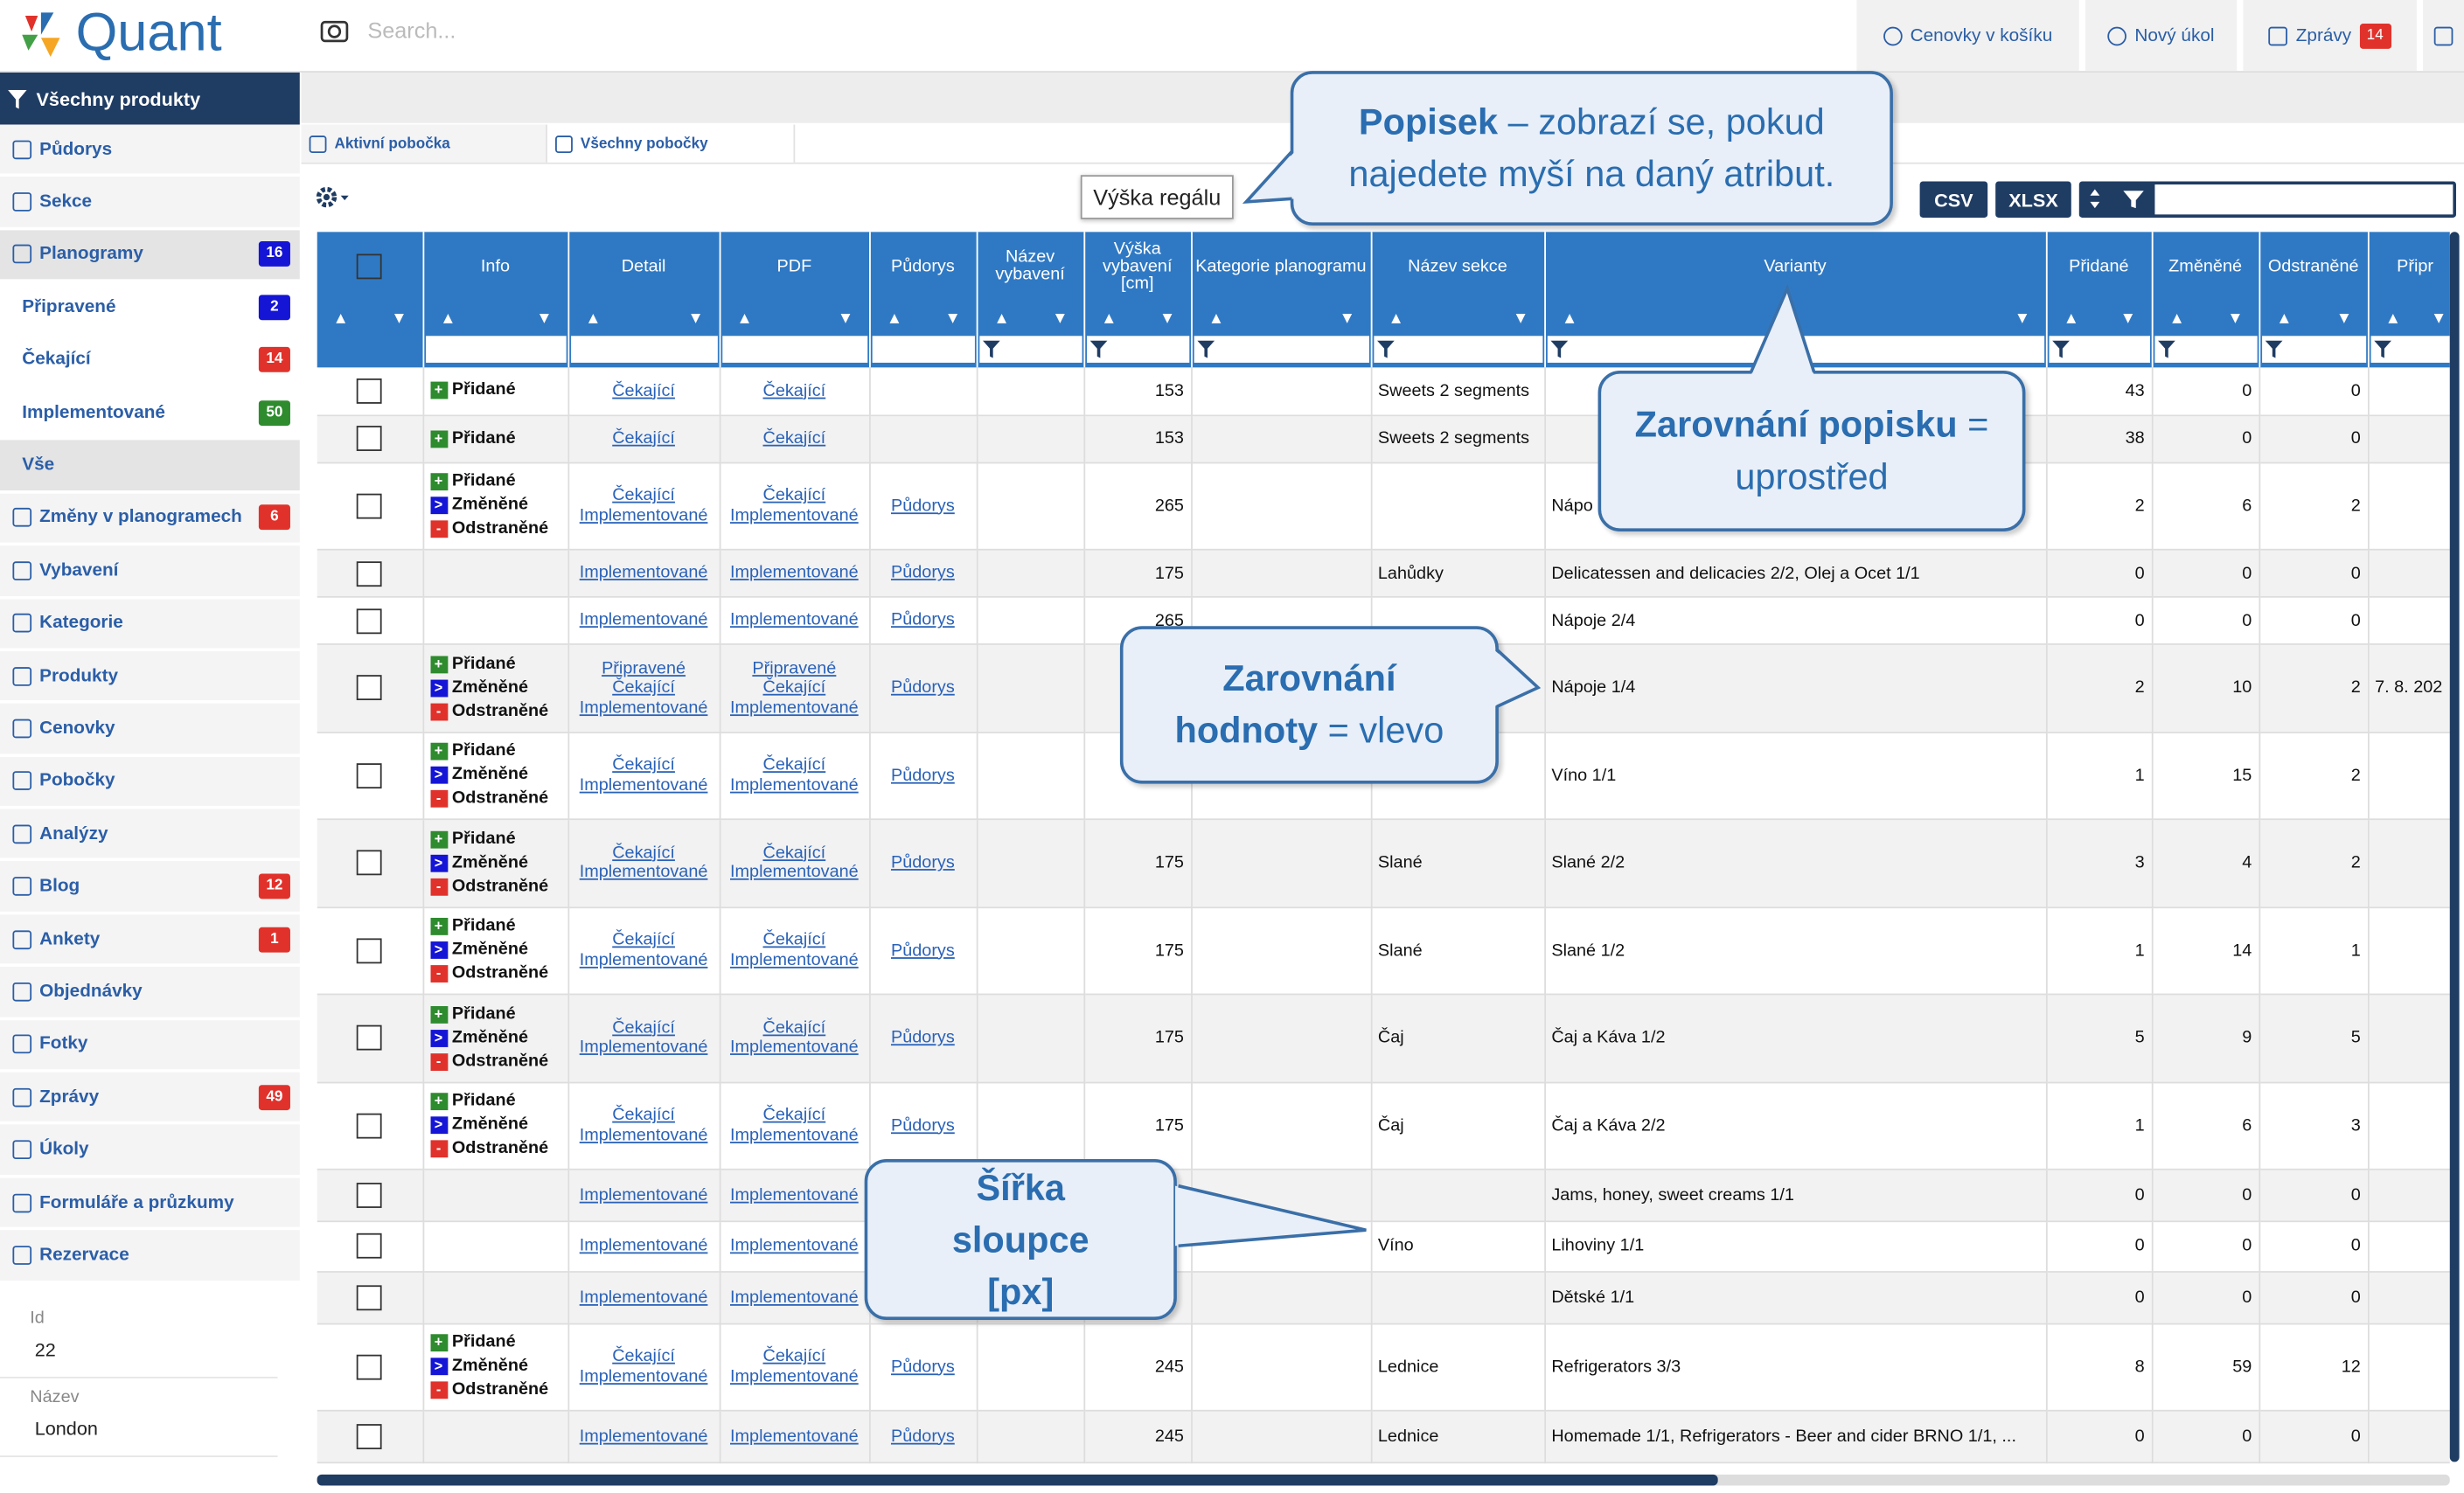 The height and width of the screenshot is (1493, 2464). I want to click on menu-item: Půdorys, so click(150, 149).